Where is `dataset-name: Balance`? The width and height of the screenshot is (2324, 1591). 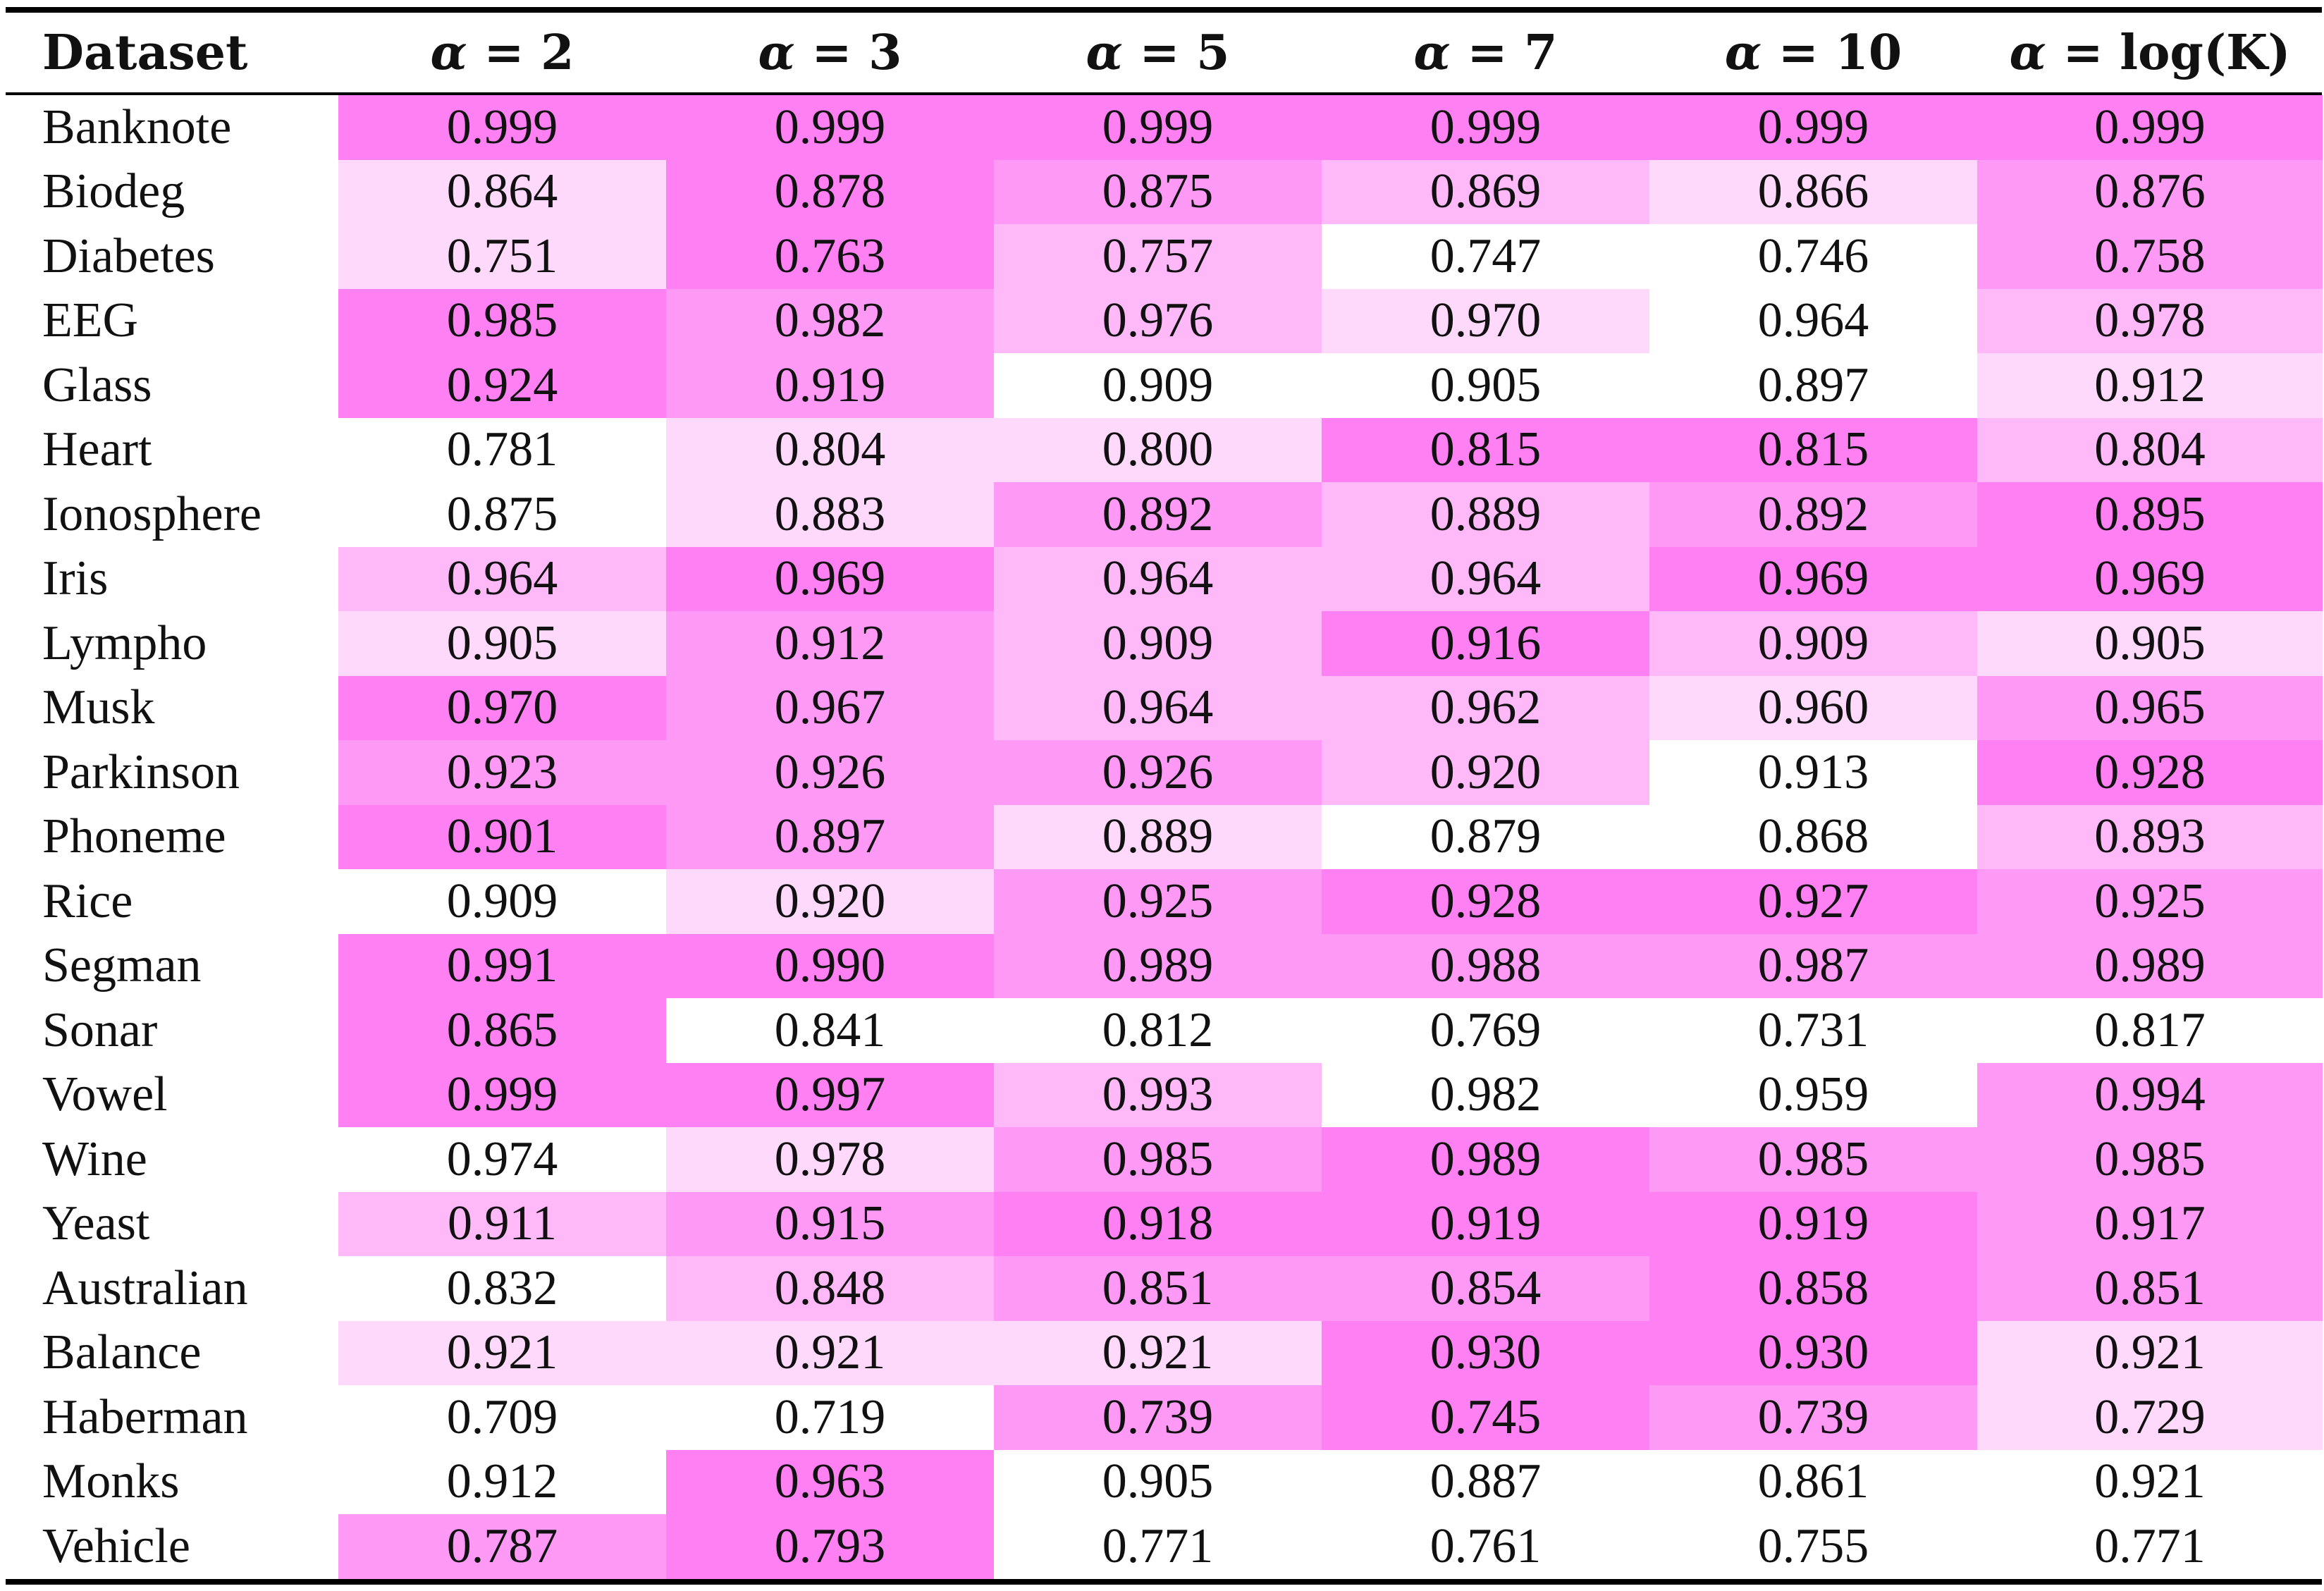
dataset-name: Balance is located at coordinates (122, 1353).